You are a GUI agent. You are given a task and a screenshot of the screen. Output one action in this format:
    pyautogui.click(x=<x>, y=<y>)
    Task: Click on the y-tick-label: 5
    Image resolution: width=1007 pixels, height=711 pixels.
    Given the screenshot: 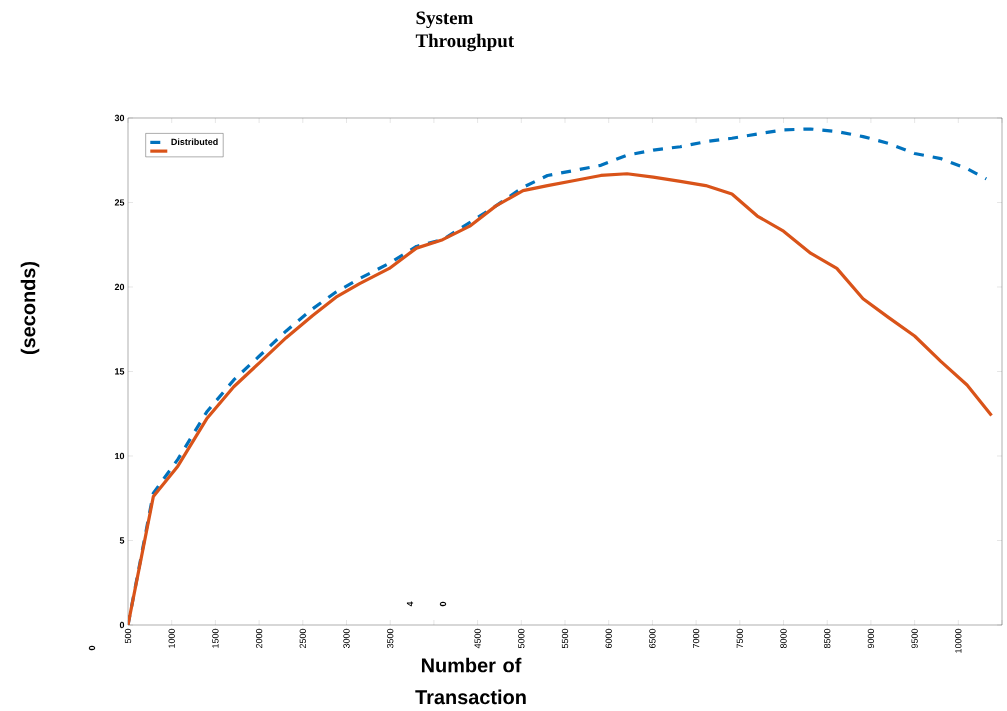 What is the action you would take?
    pyautogui.click(x=122, y=540)
    